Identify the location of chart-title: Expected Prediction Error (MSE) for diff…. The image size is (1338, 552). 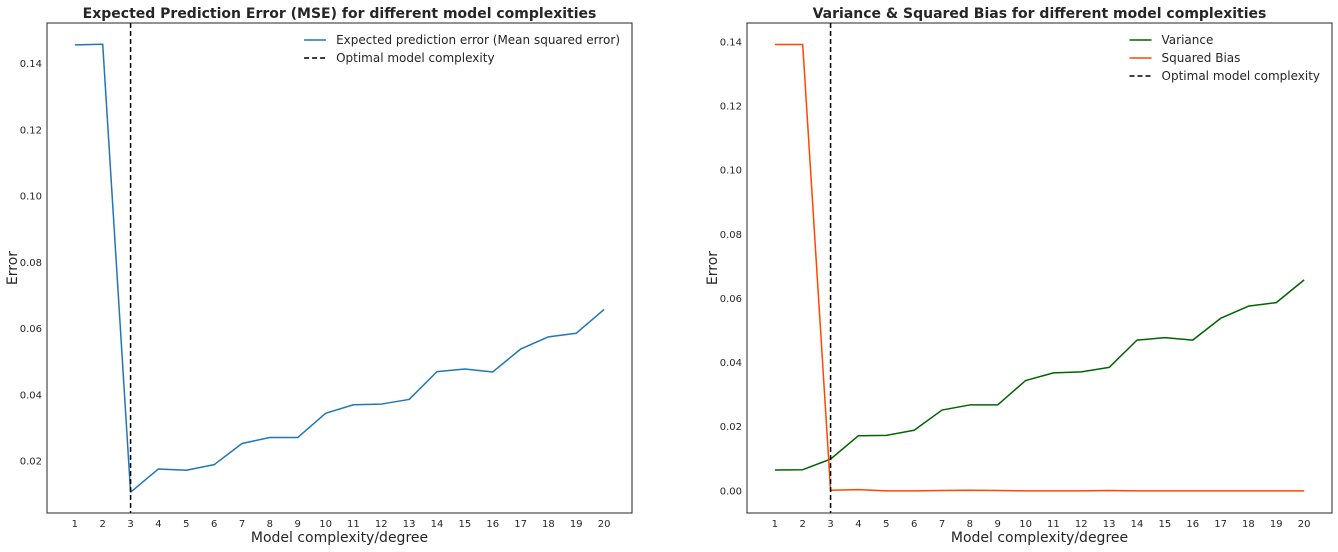
(340, 14).